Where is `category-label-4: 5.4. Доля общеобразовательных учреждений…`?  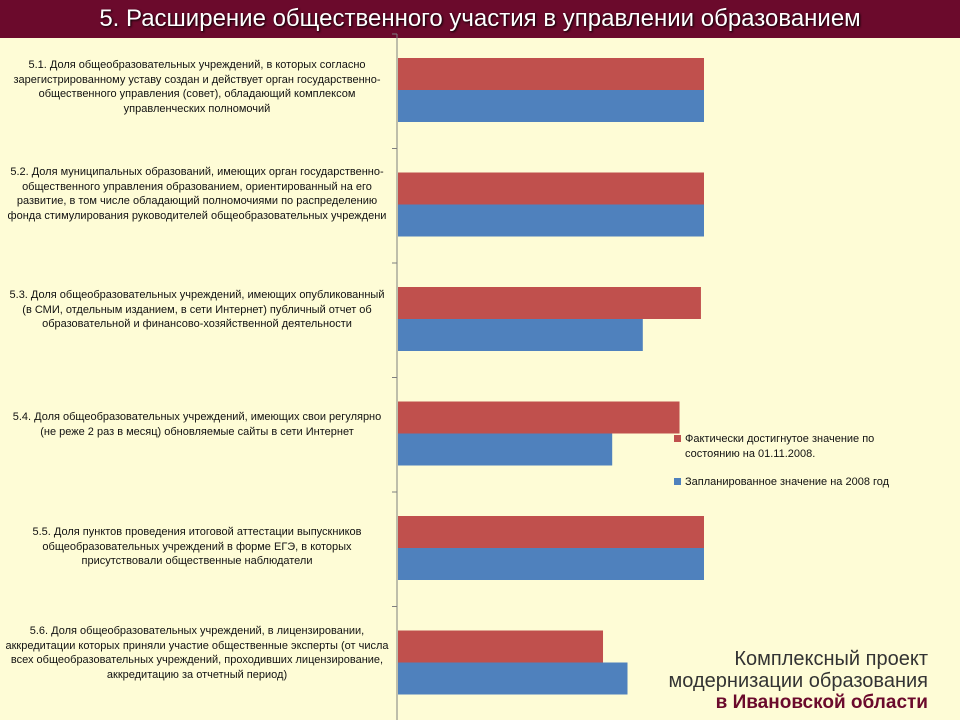 category-label-4: 5.4. Доля общеобразовательных учреждений… is located at coordinates (197, 424).